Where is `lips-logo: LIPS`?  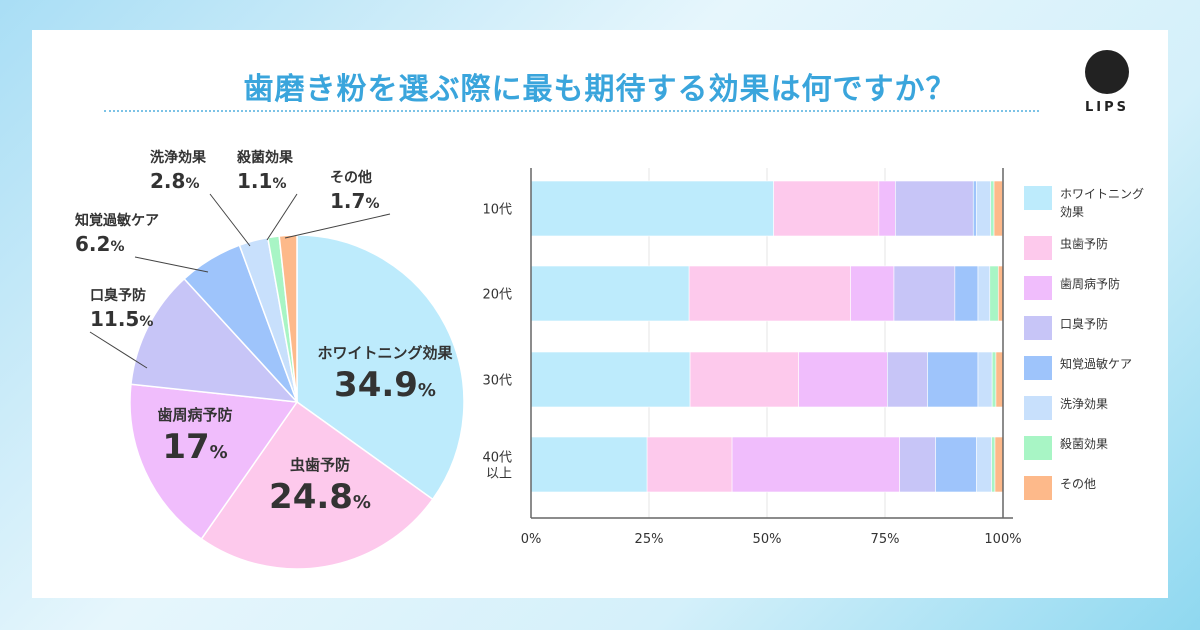
lips-logo: LIPS is located at coordinates (1107, 82).